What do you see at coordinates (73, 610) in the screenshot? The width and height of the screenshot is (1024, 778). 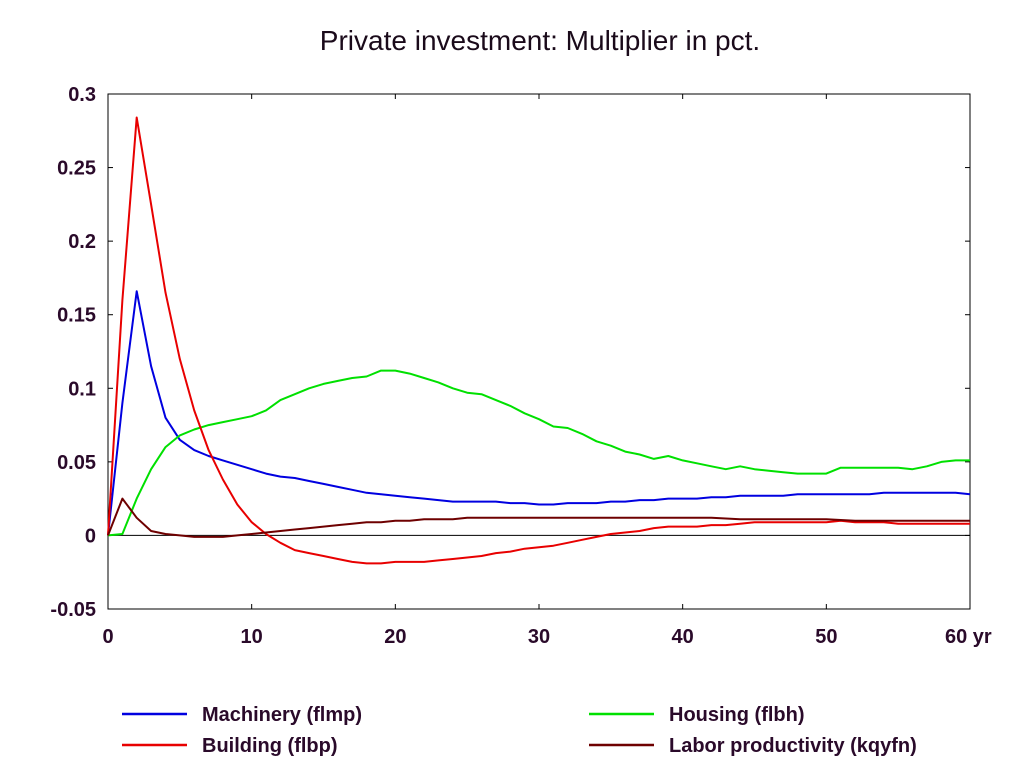 I see `y-tick-label: -0.05` at bounding box center [73, 610].